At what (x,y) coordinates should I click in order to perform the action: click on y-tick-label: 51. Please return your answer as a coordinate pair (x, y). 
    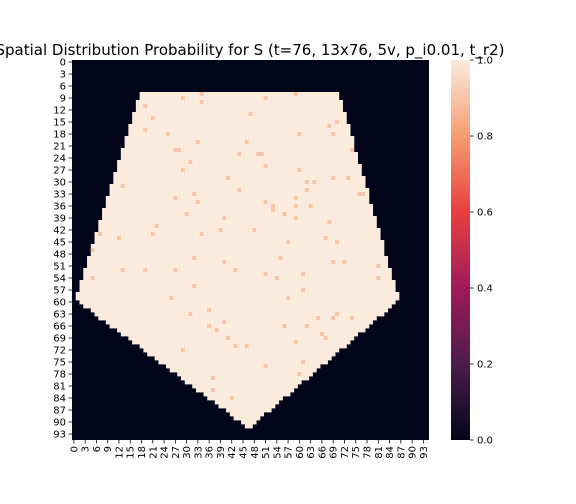
    Looking at the image, I should click on (59, 267).